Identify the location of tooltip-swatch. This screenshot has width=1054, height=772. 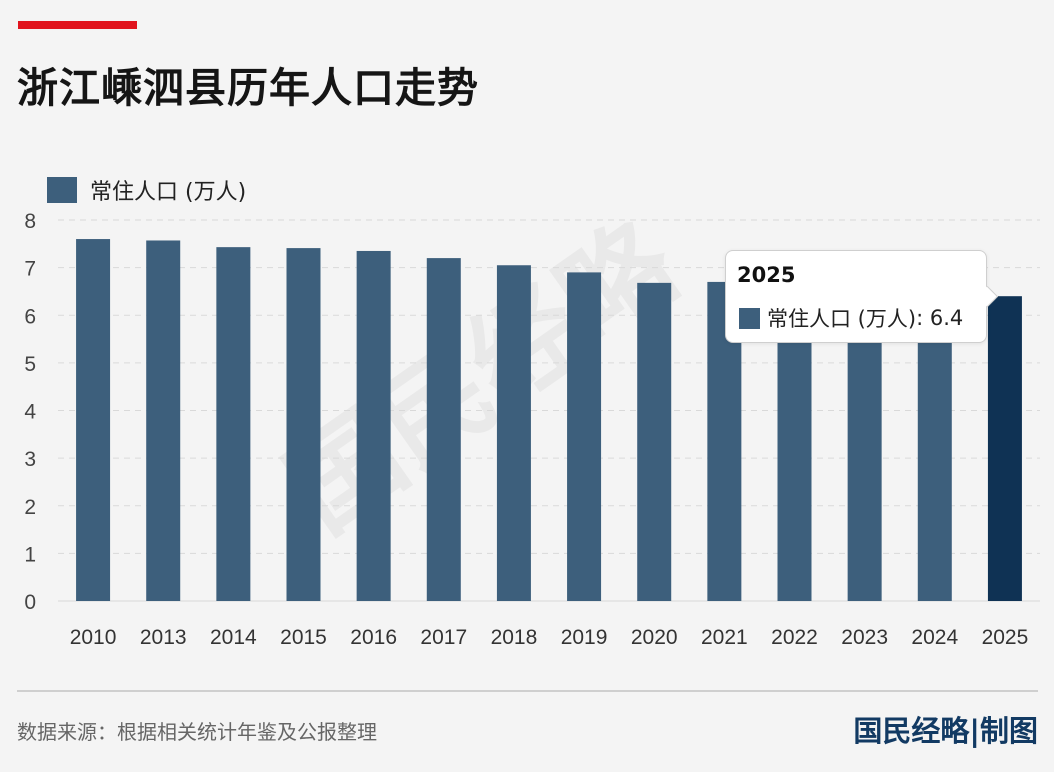
(749, 318).